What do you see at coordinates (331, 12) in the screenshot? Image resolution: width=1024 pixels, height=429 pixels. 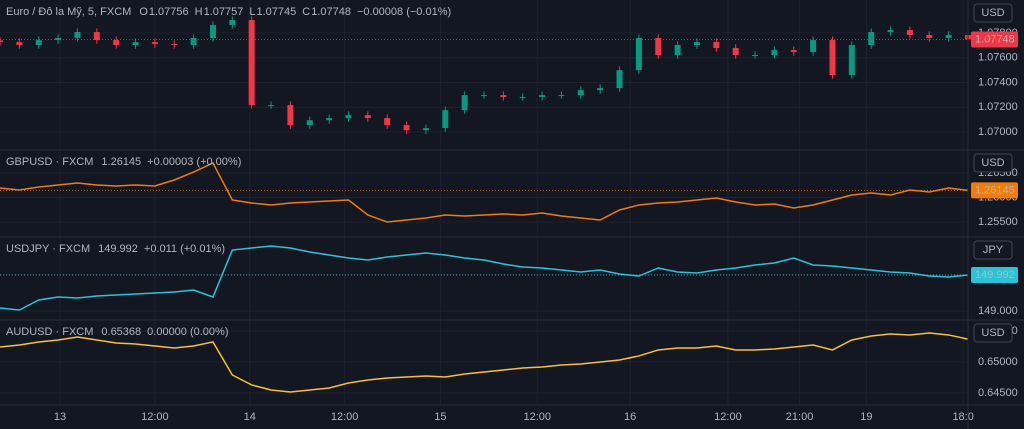 I see `ohlc-value: 1.07748` at bounding box center [331, 12].